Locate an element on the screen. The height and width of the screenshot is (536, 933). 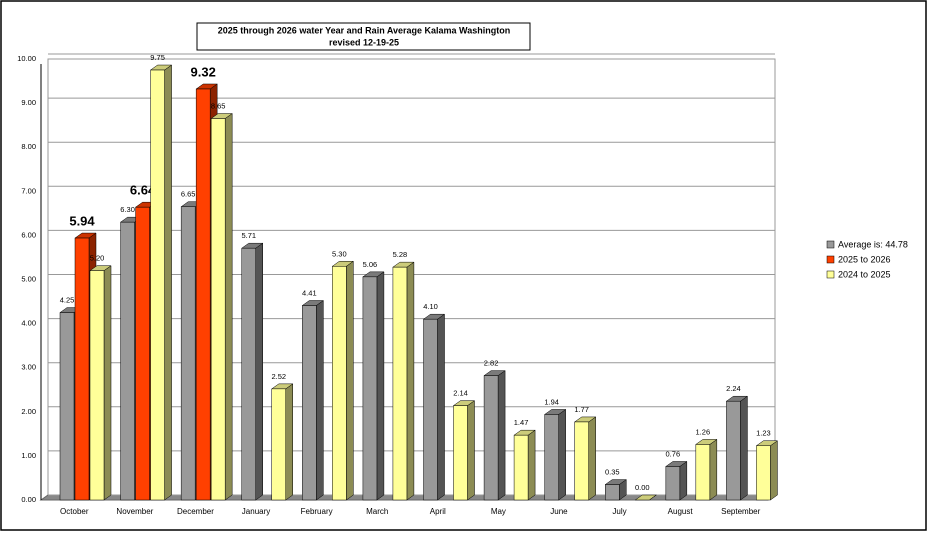
chart-subtitle: revised 12-19-25 is located at coordinates (364, 42).